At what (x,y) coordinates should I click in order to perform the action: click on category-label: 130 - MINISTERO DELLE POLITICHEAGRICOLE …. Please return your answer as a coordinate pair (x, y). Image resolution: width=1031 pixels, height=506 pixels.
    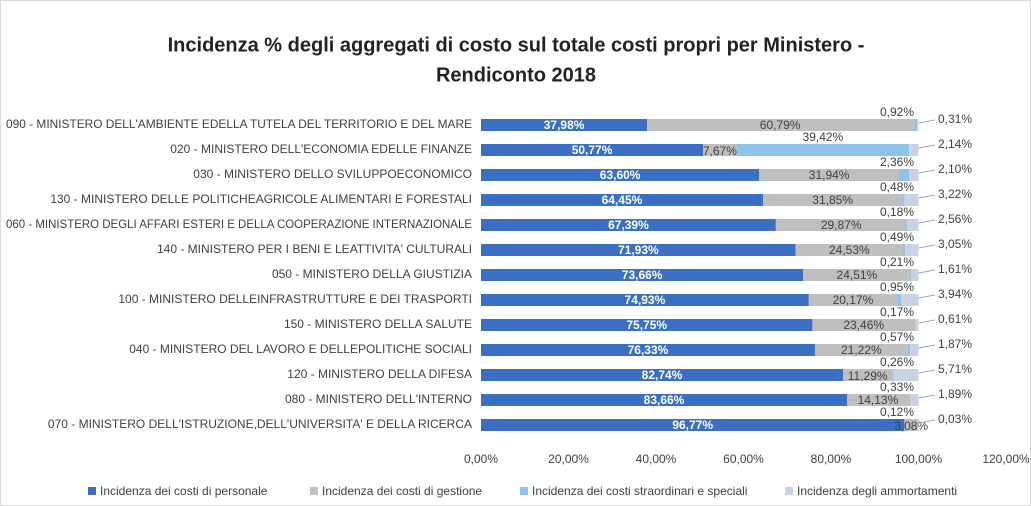
    Looking at the image, I should click on (261, 199).